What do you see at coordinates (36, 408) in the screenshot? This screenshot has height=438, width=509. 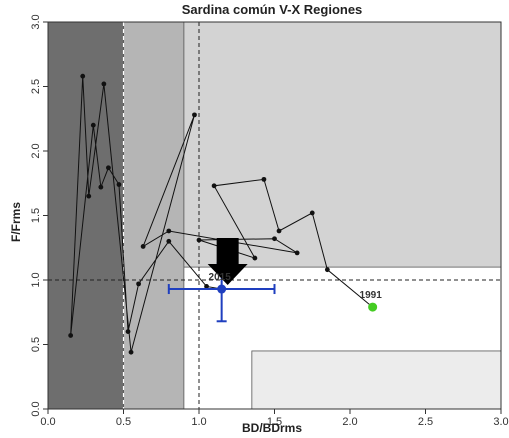 I see `y-tick-label: 0.0` at bounding box center [36, 408].